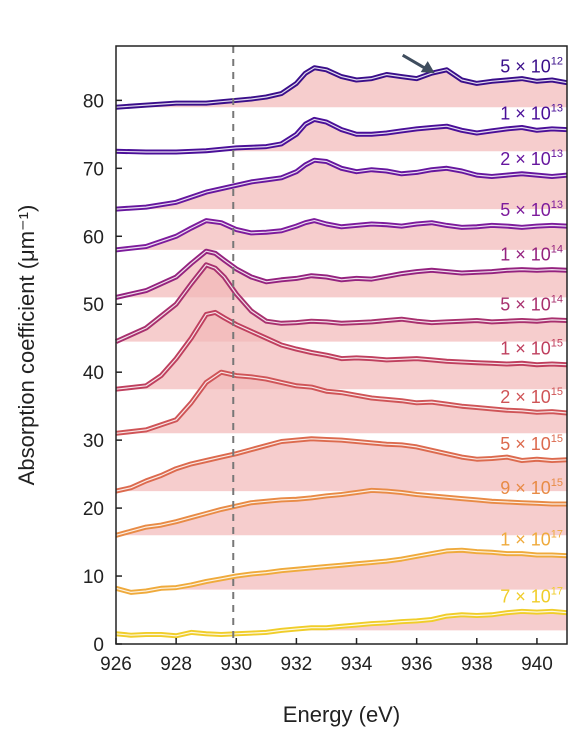 This screenshot has height=730, width=581. I want to click on x-tick-label: 926, so click(116, 664).